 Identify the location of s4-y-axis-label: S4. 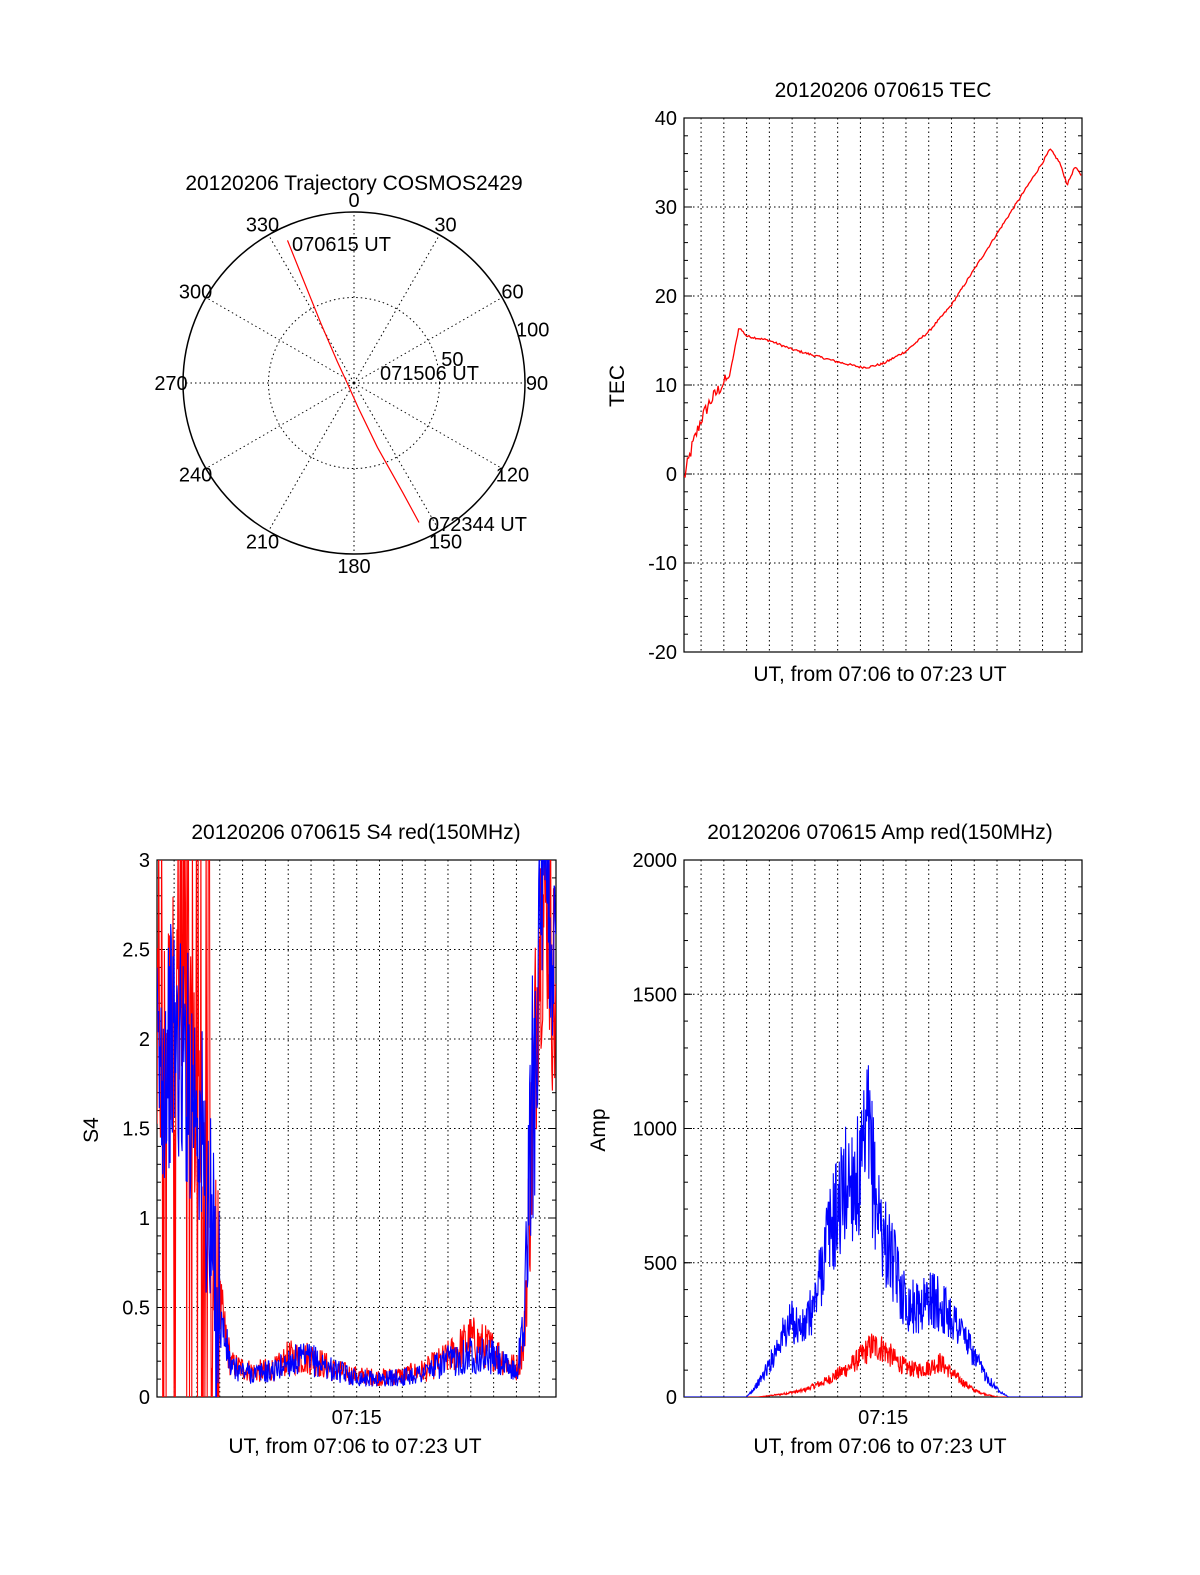
(91, 1130).